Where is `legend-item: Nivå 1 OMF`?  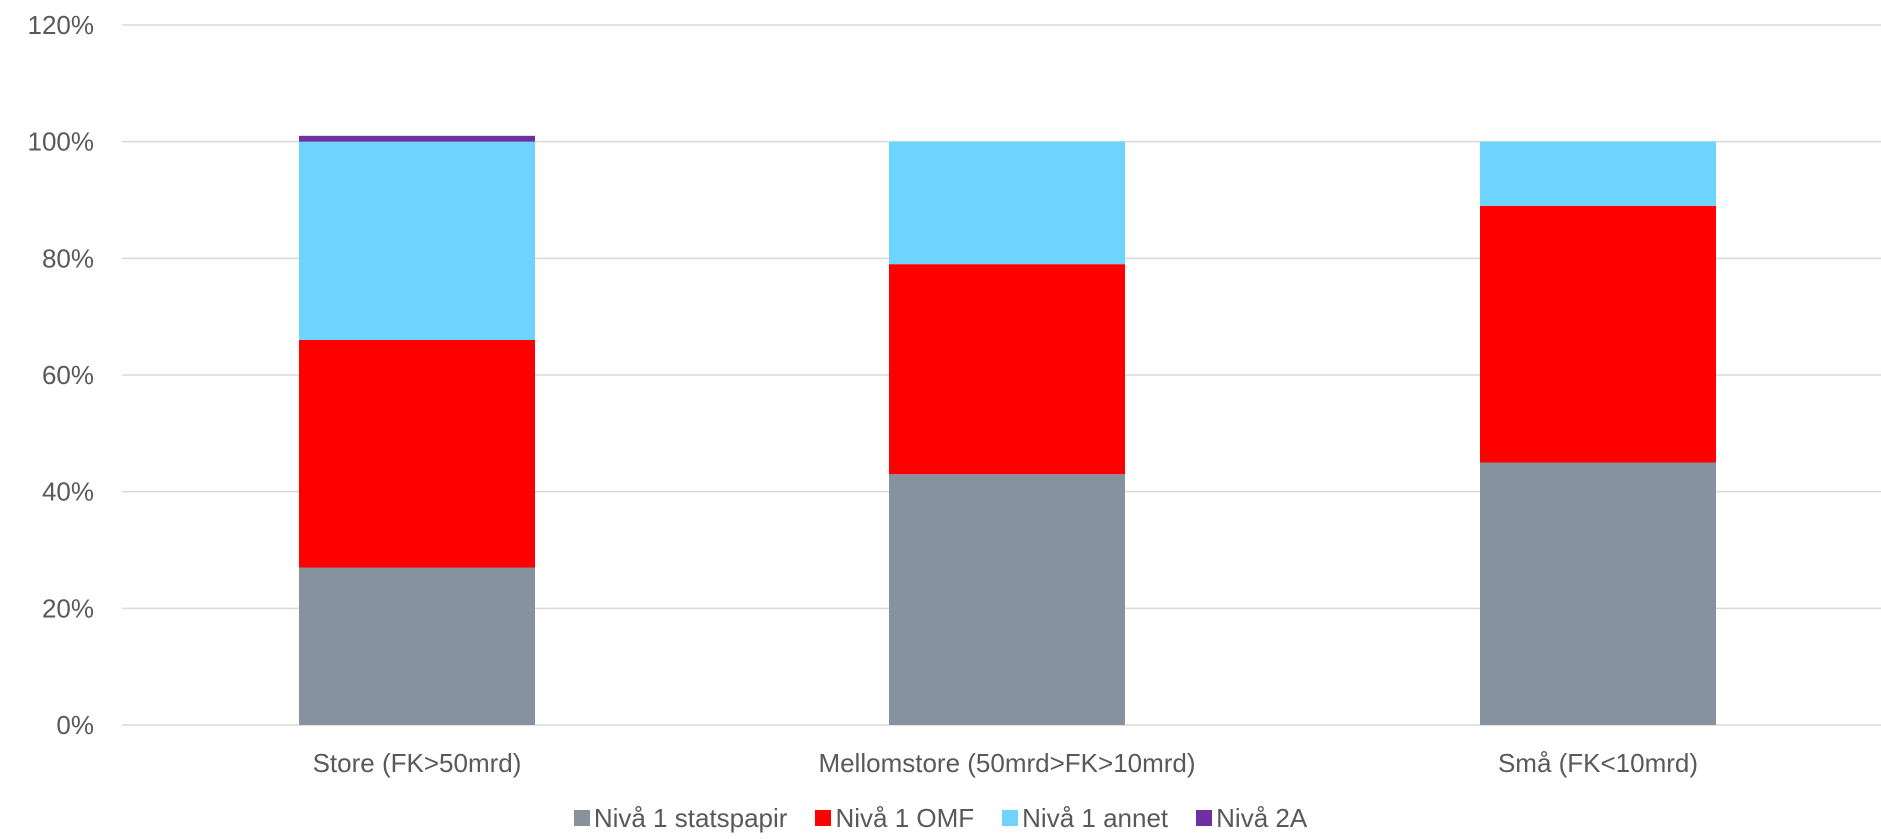 legend-item: Nivå 1 OMF is located at coordinates (894, 818).